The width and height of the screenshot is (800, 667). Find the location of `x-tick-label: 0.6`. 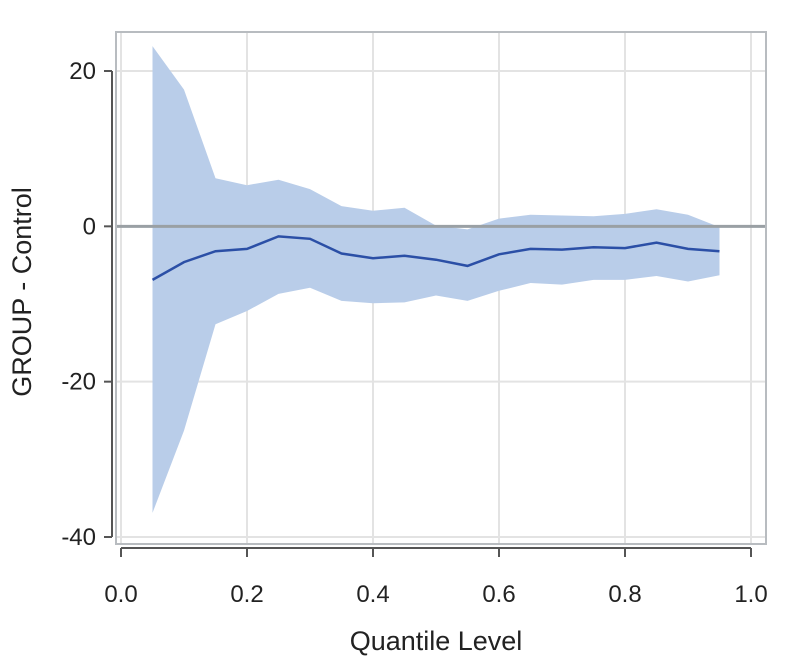

x-tick-label: 0.6 is located at coordinates (498, 594).